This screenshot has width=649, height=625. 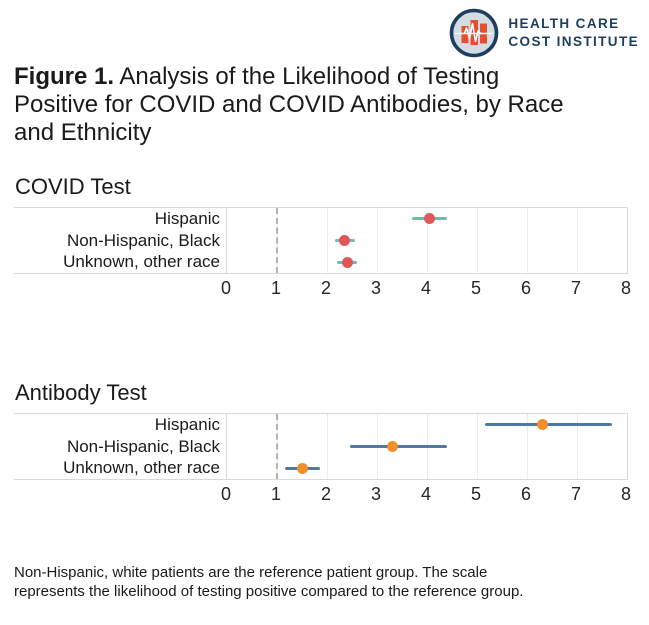 I want to click on logo-wordmark: HEALTH CARE COST INSTITUTE, so click(x=573, y=33).